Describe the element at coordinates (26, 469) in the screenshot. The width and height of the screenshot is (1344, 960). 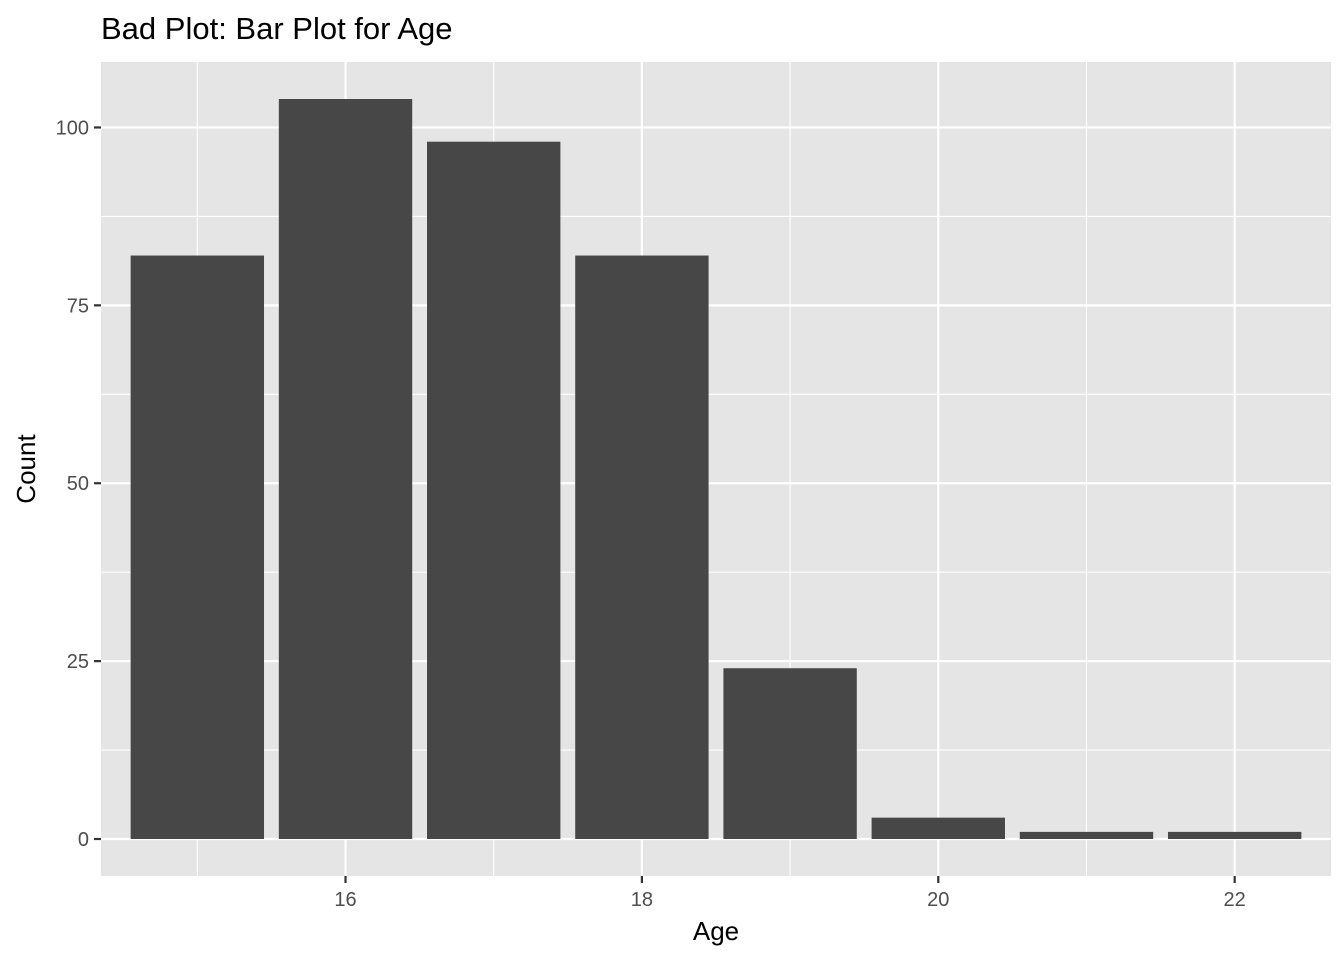
I see `y-axis-title: Count` at that location.